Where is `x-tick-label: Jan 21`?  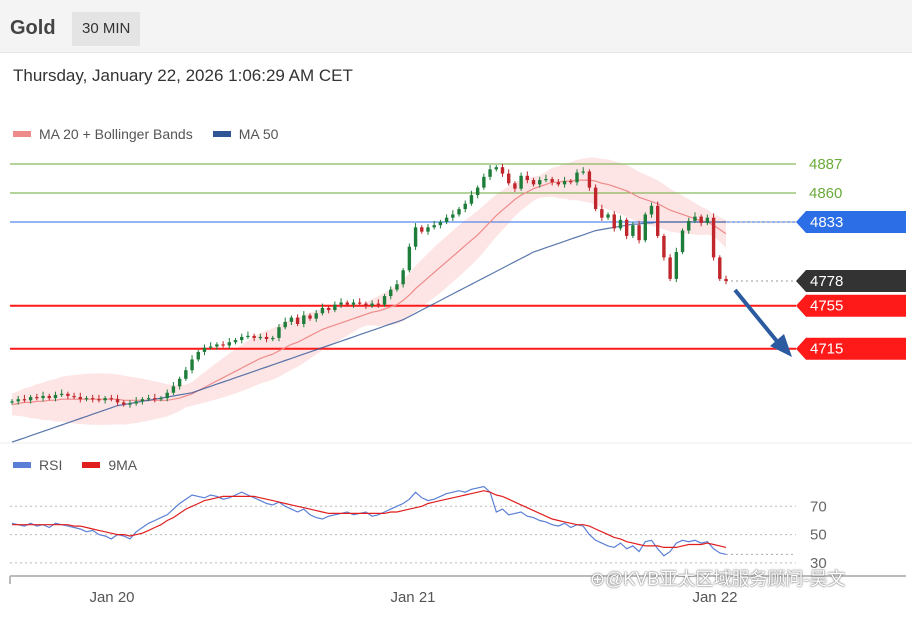
x-tick-label: Jan 21 is located at coordinates (412, 597).